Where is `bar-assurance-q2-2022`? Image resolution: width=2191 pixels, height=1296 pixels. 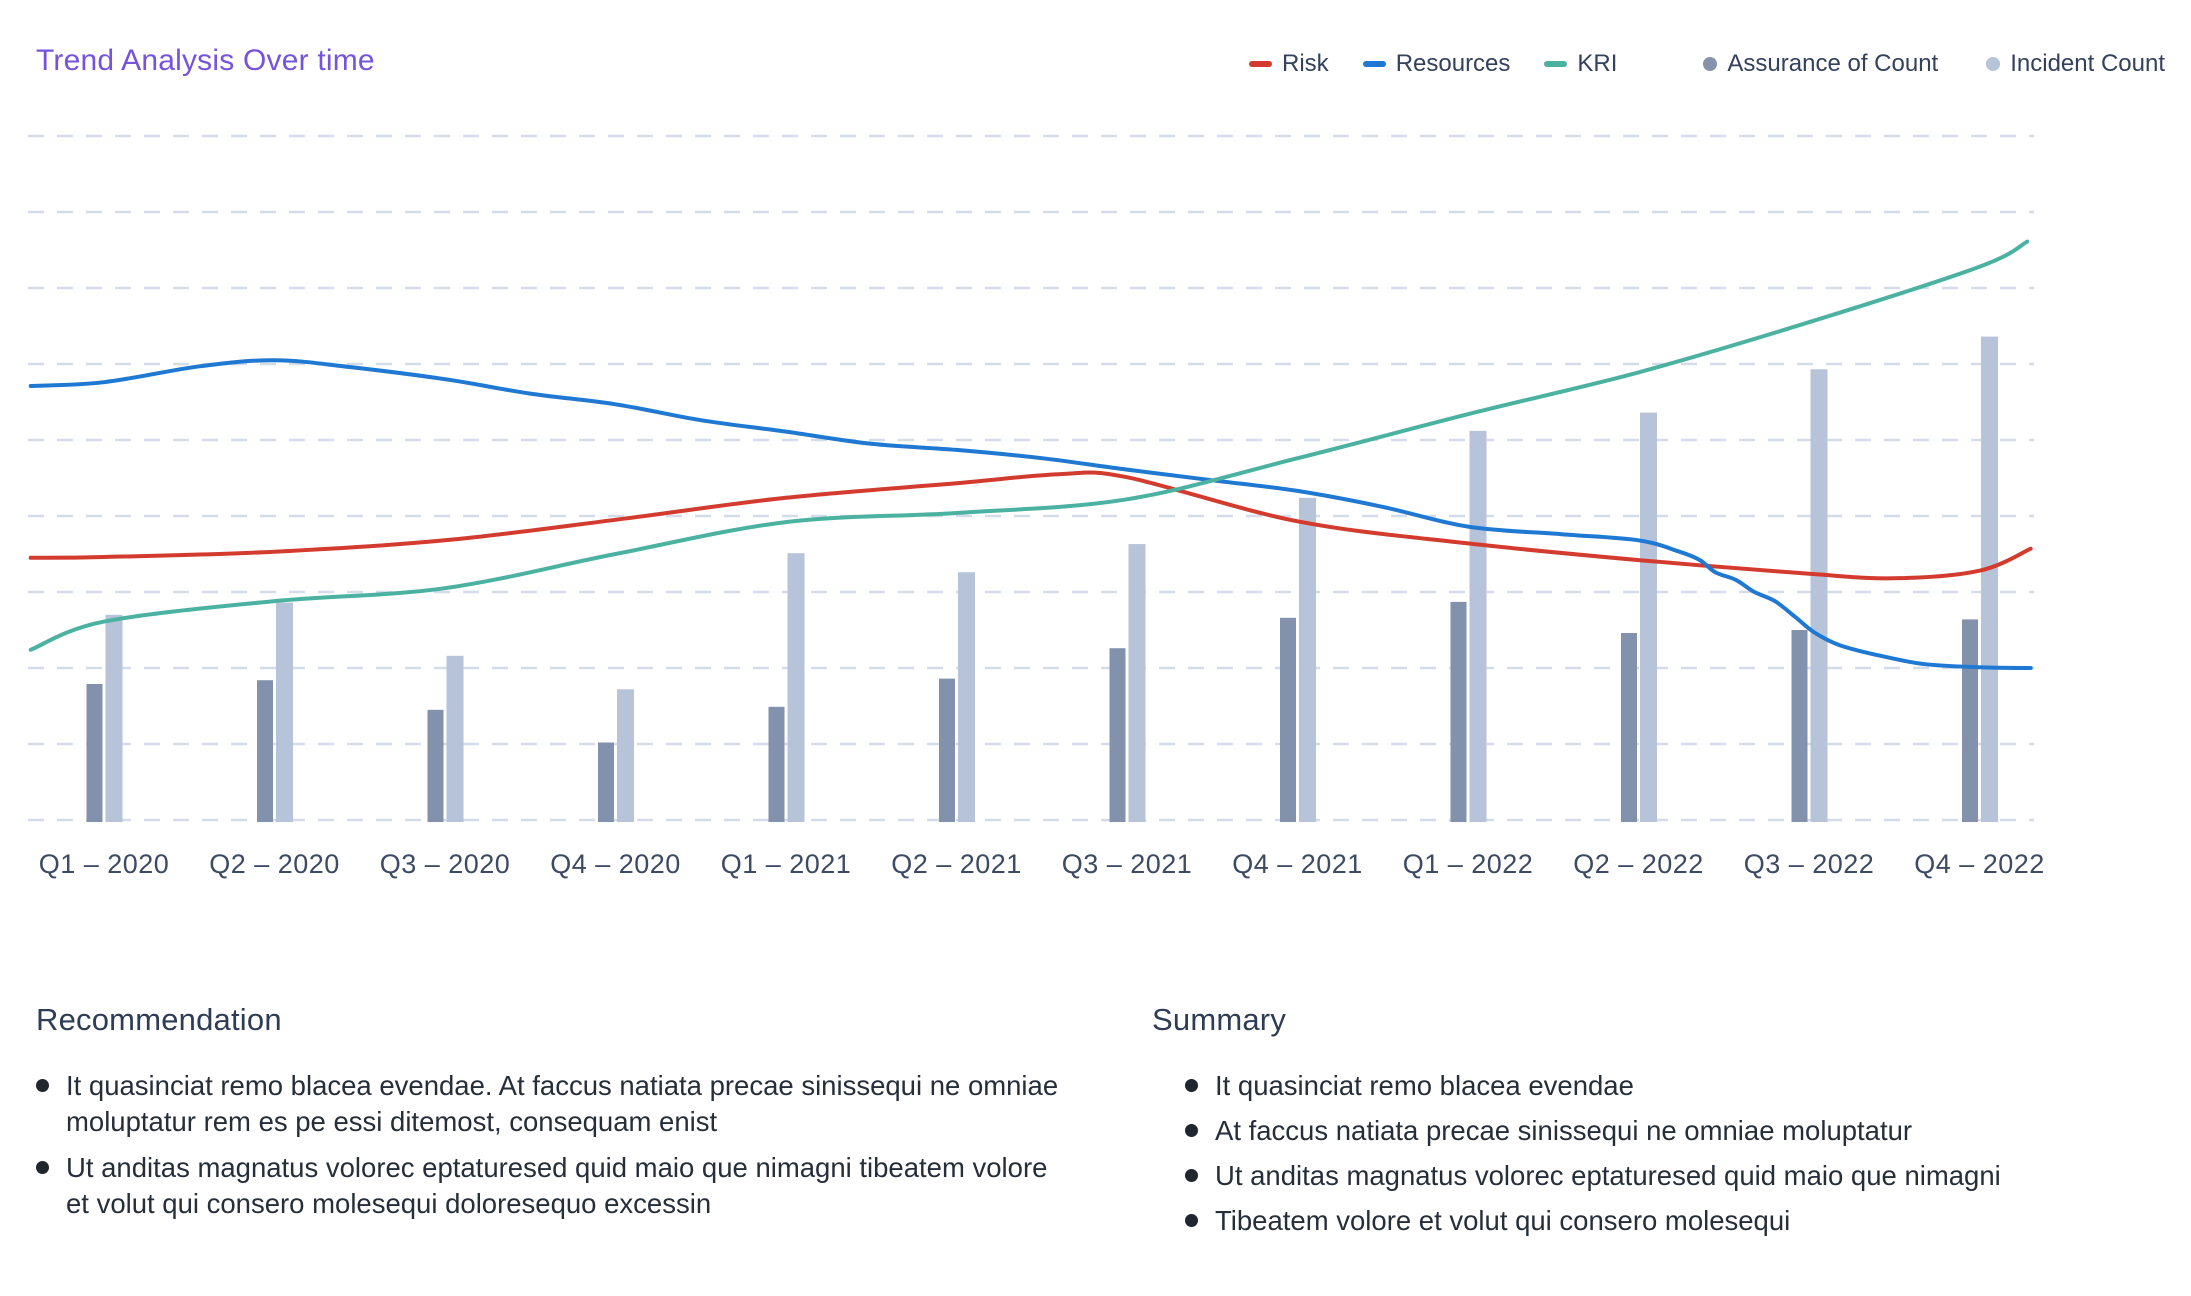 bar-assurance-q2-2022 is located at coordinates (1629, 727).